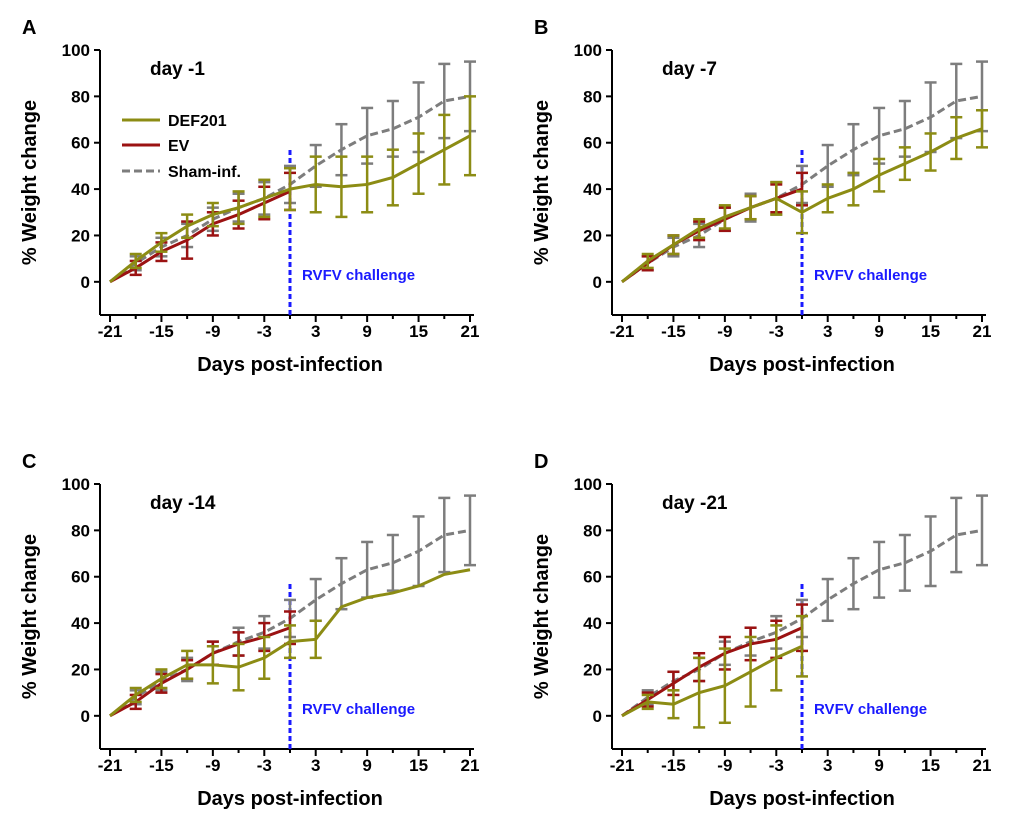 The height and width of the screenshot is (836, 1024). Describe the element at coordinates (197, 121) in the screenshot. I see `legend-label-def201: DEF201` at that location.